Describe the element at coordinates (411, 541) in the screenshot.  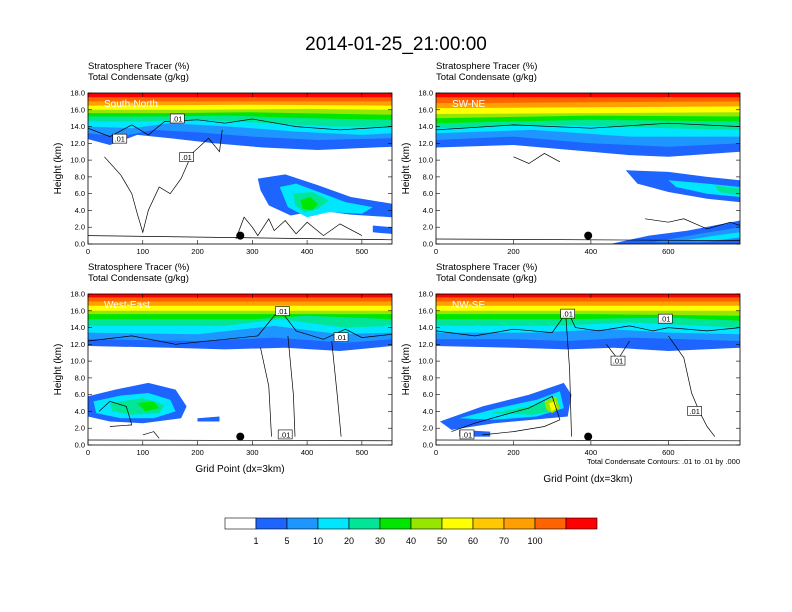
I see `legend-label: 40` at that location.